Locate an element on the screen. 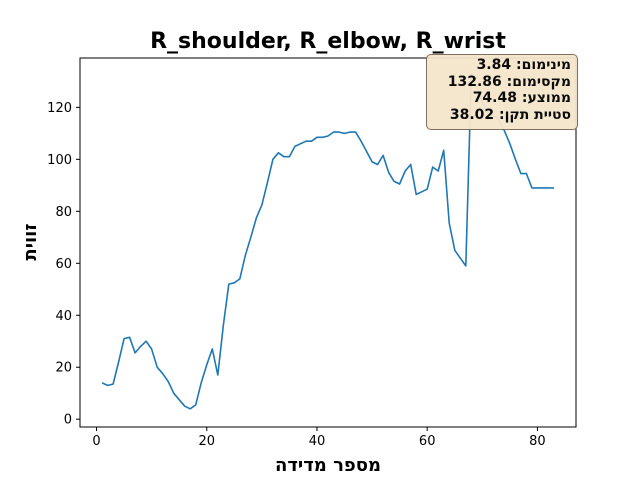 This screenshot has width=640, height=480. y-tick-label: 20 is located at coordinates (63, 368).